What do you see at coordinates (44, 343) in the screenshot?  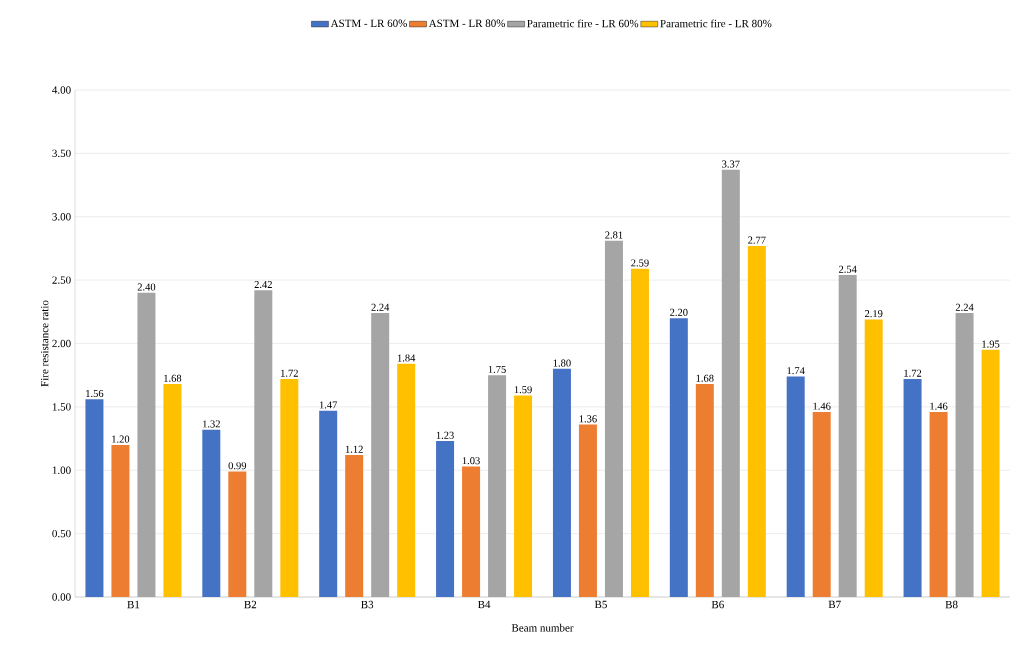 I see `y-axis-title: Fire resistance ratio` at bounding box center [44, 343].